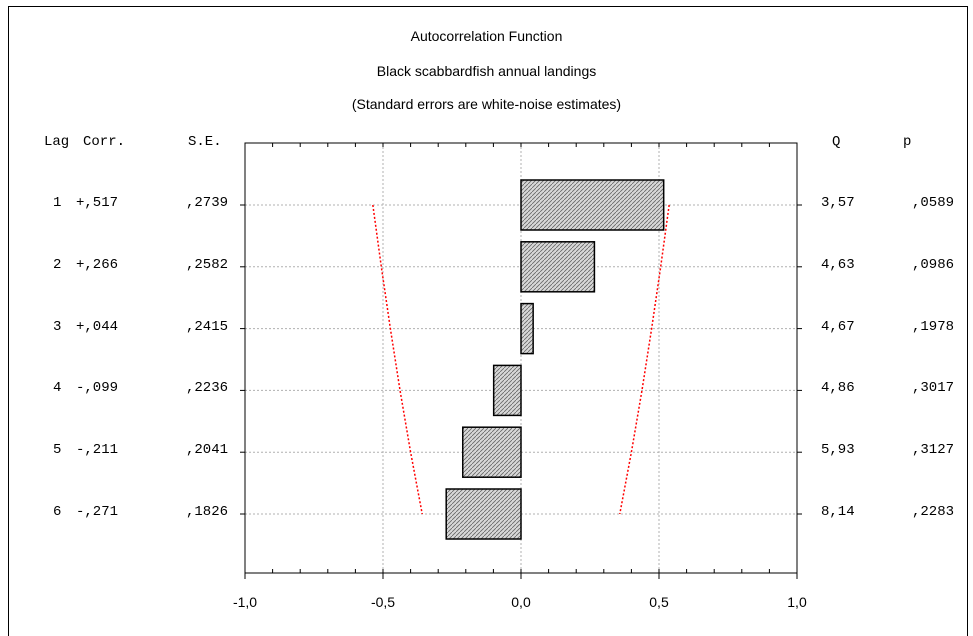 Image resolution: width=973 pixels, height=636 pixels. Describe the element at coordinates (933, 450) in the screenshot. I see `table-cell-p: ,3127` at that location.